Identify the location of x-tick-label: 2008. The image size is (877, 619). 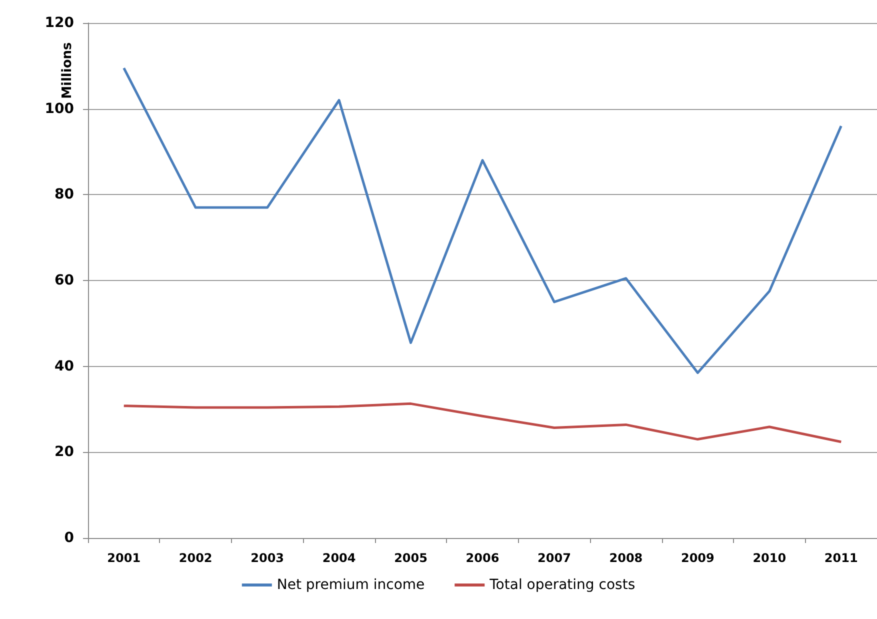
(626, 558).